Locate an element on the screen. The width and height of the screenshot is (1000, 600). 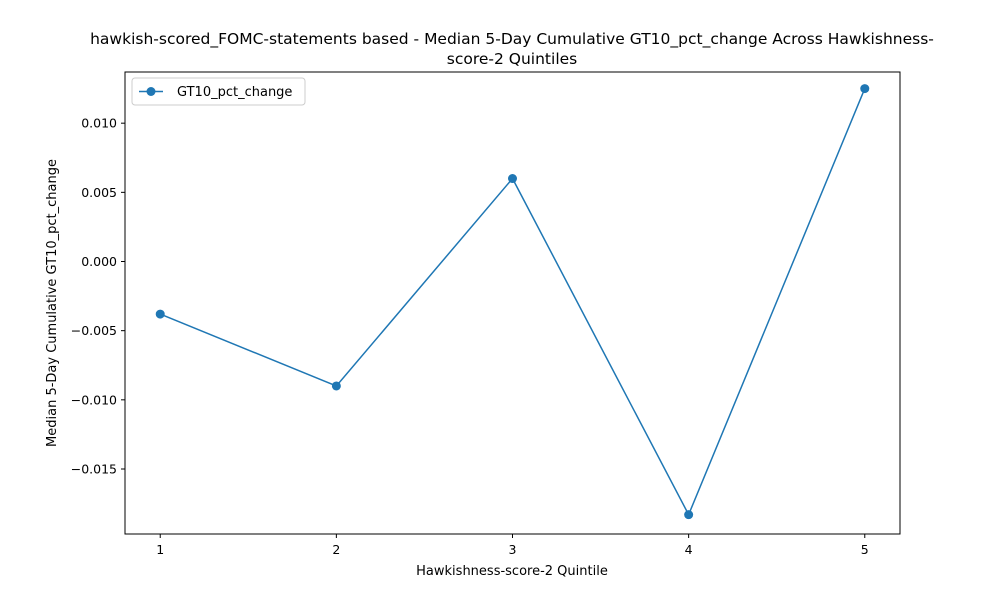
y-axis-label: Median 5-Day Cumulative GT10_pct_change is located at coordinates (52, 303).